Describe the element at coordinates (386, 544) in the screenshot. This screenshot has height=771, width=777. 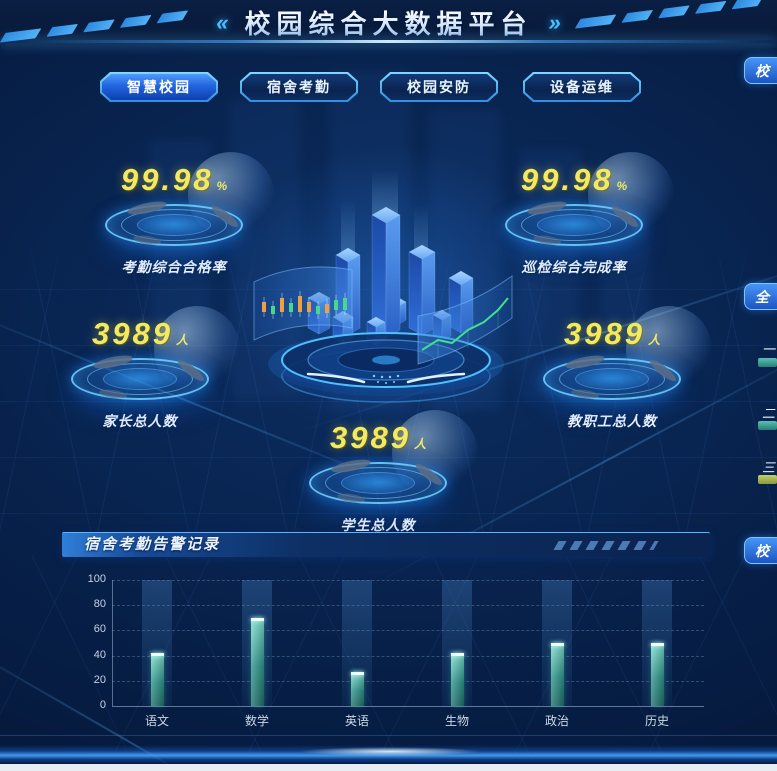
I see `panel-header: 宿舍考勤告警记录` at that location.